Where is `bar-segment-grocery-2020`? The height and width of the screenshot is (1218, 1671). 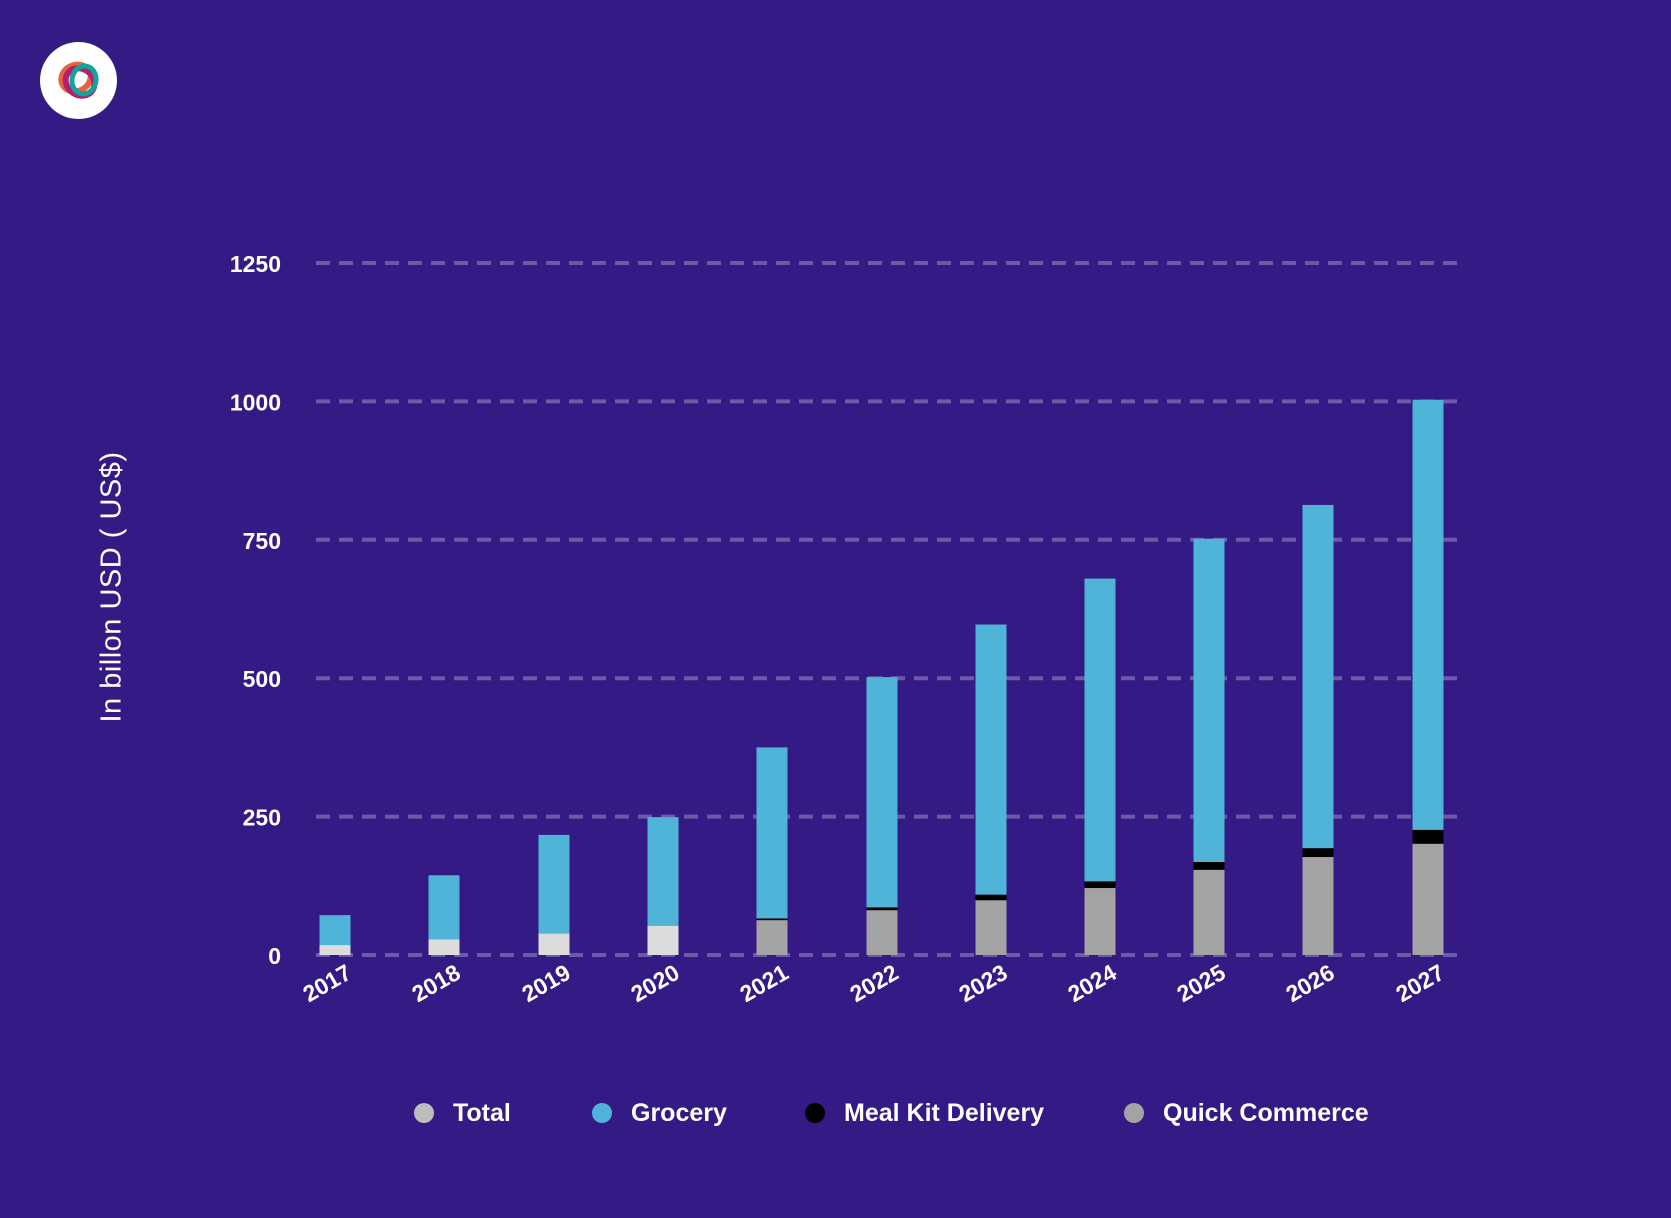 bar-segment-grocery-2020 is located at coordinates (663, 871).